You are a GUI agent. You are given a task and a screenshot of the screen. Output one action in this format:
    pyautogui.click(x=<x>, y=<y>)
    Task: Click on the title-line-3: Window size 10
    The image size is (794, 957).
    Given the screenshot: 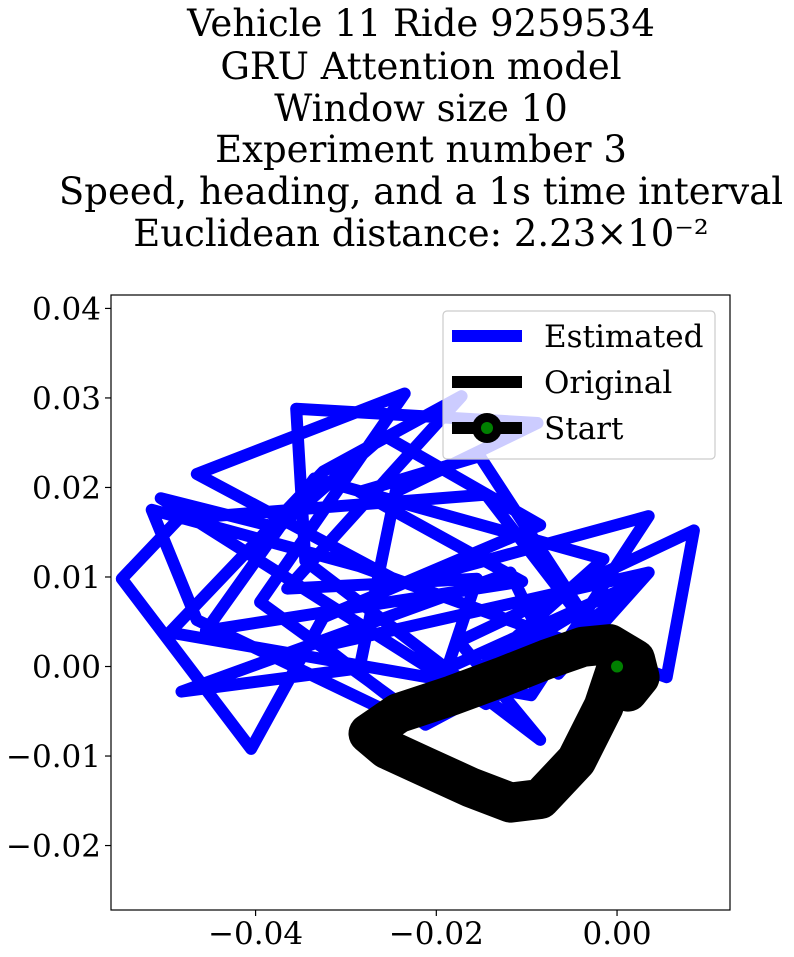 What is the action you would take?
    pyautogui.click(x=421, y=108)
    